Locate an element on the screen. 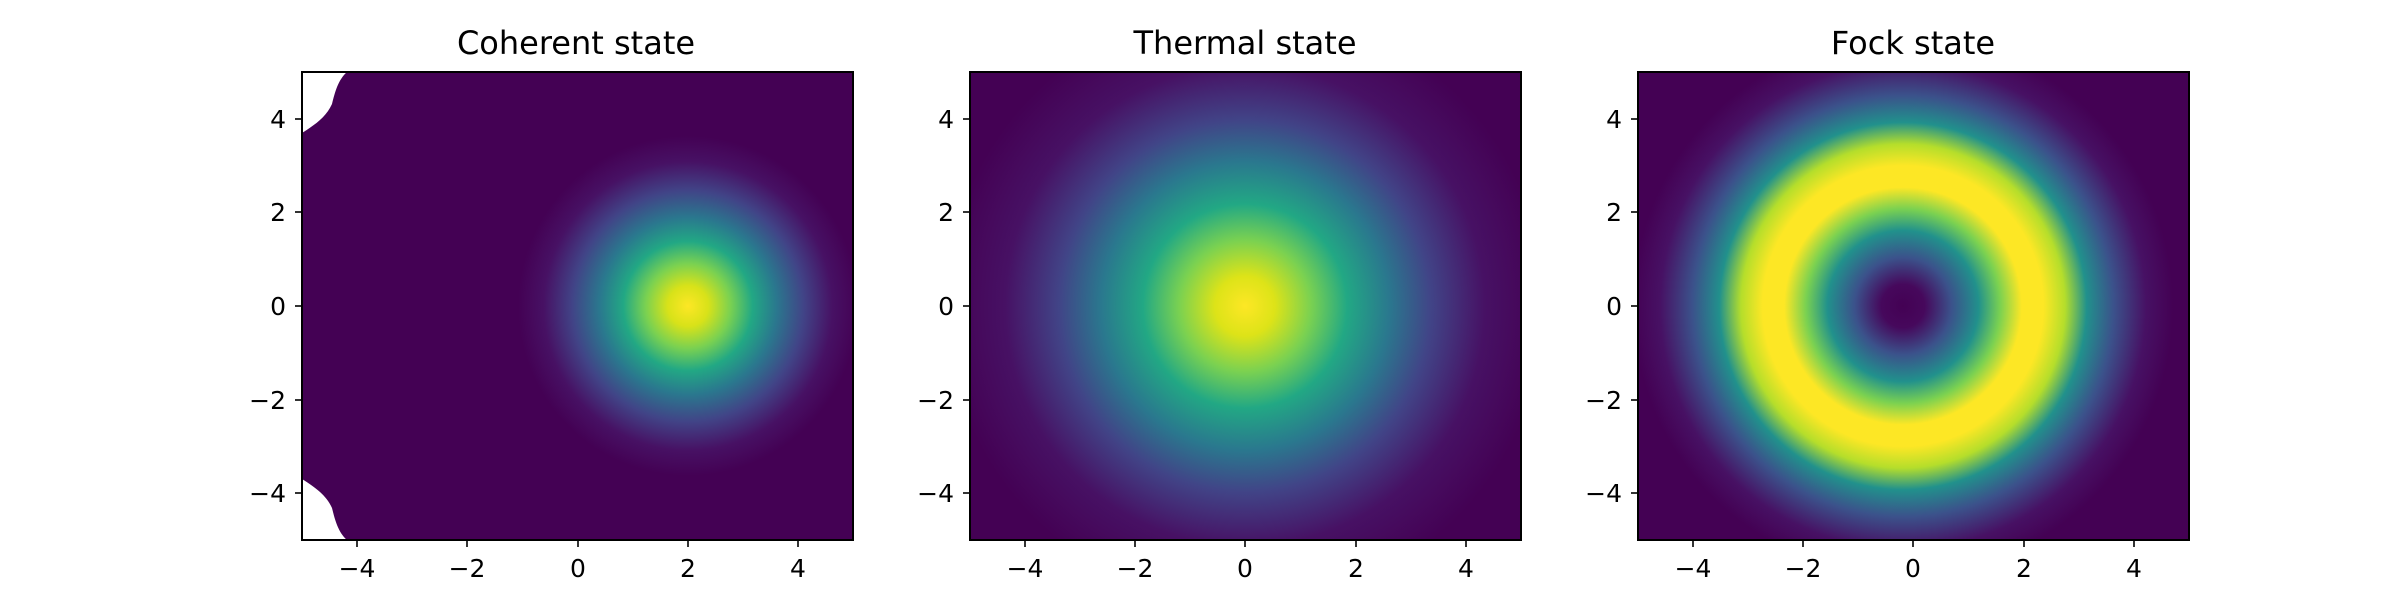  panel-title: Fock state is located at coordinates (1913, 43).